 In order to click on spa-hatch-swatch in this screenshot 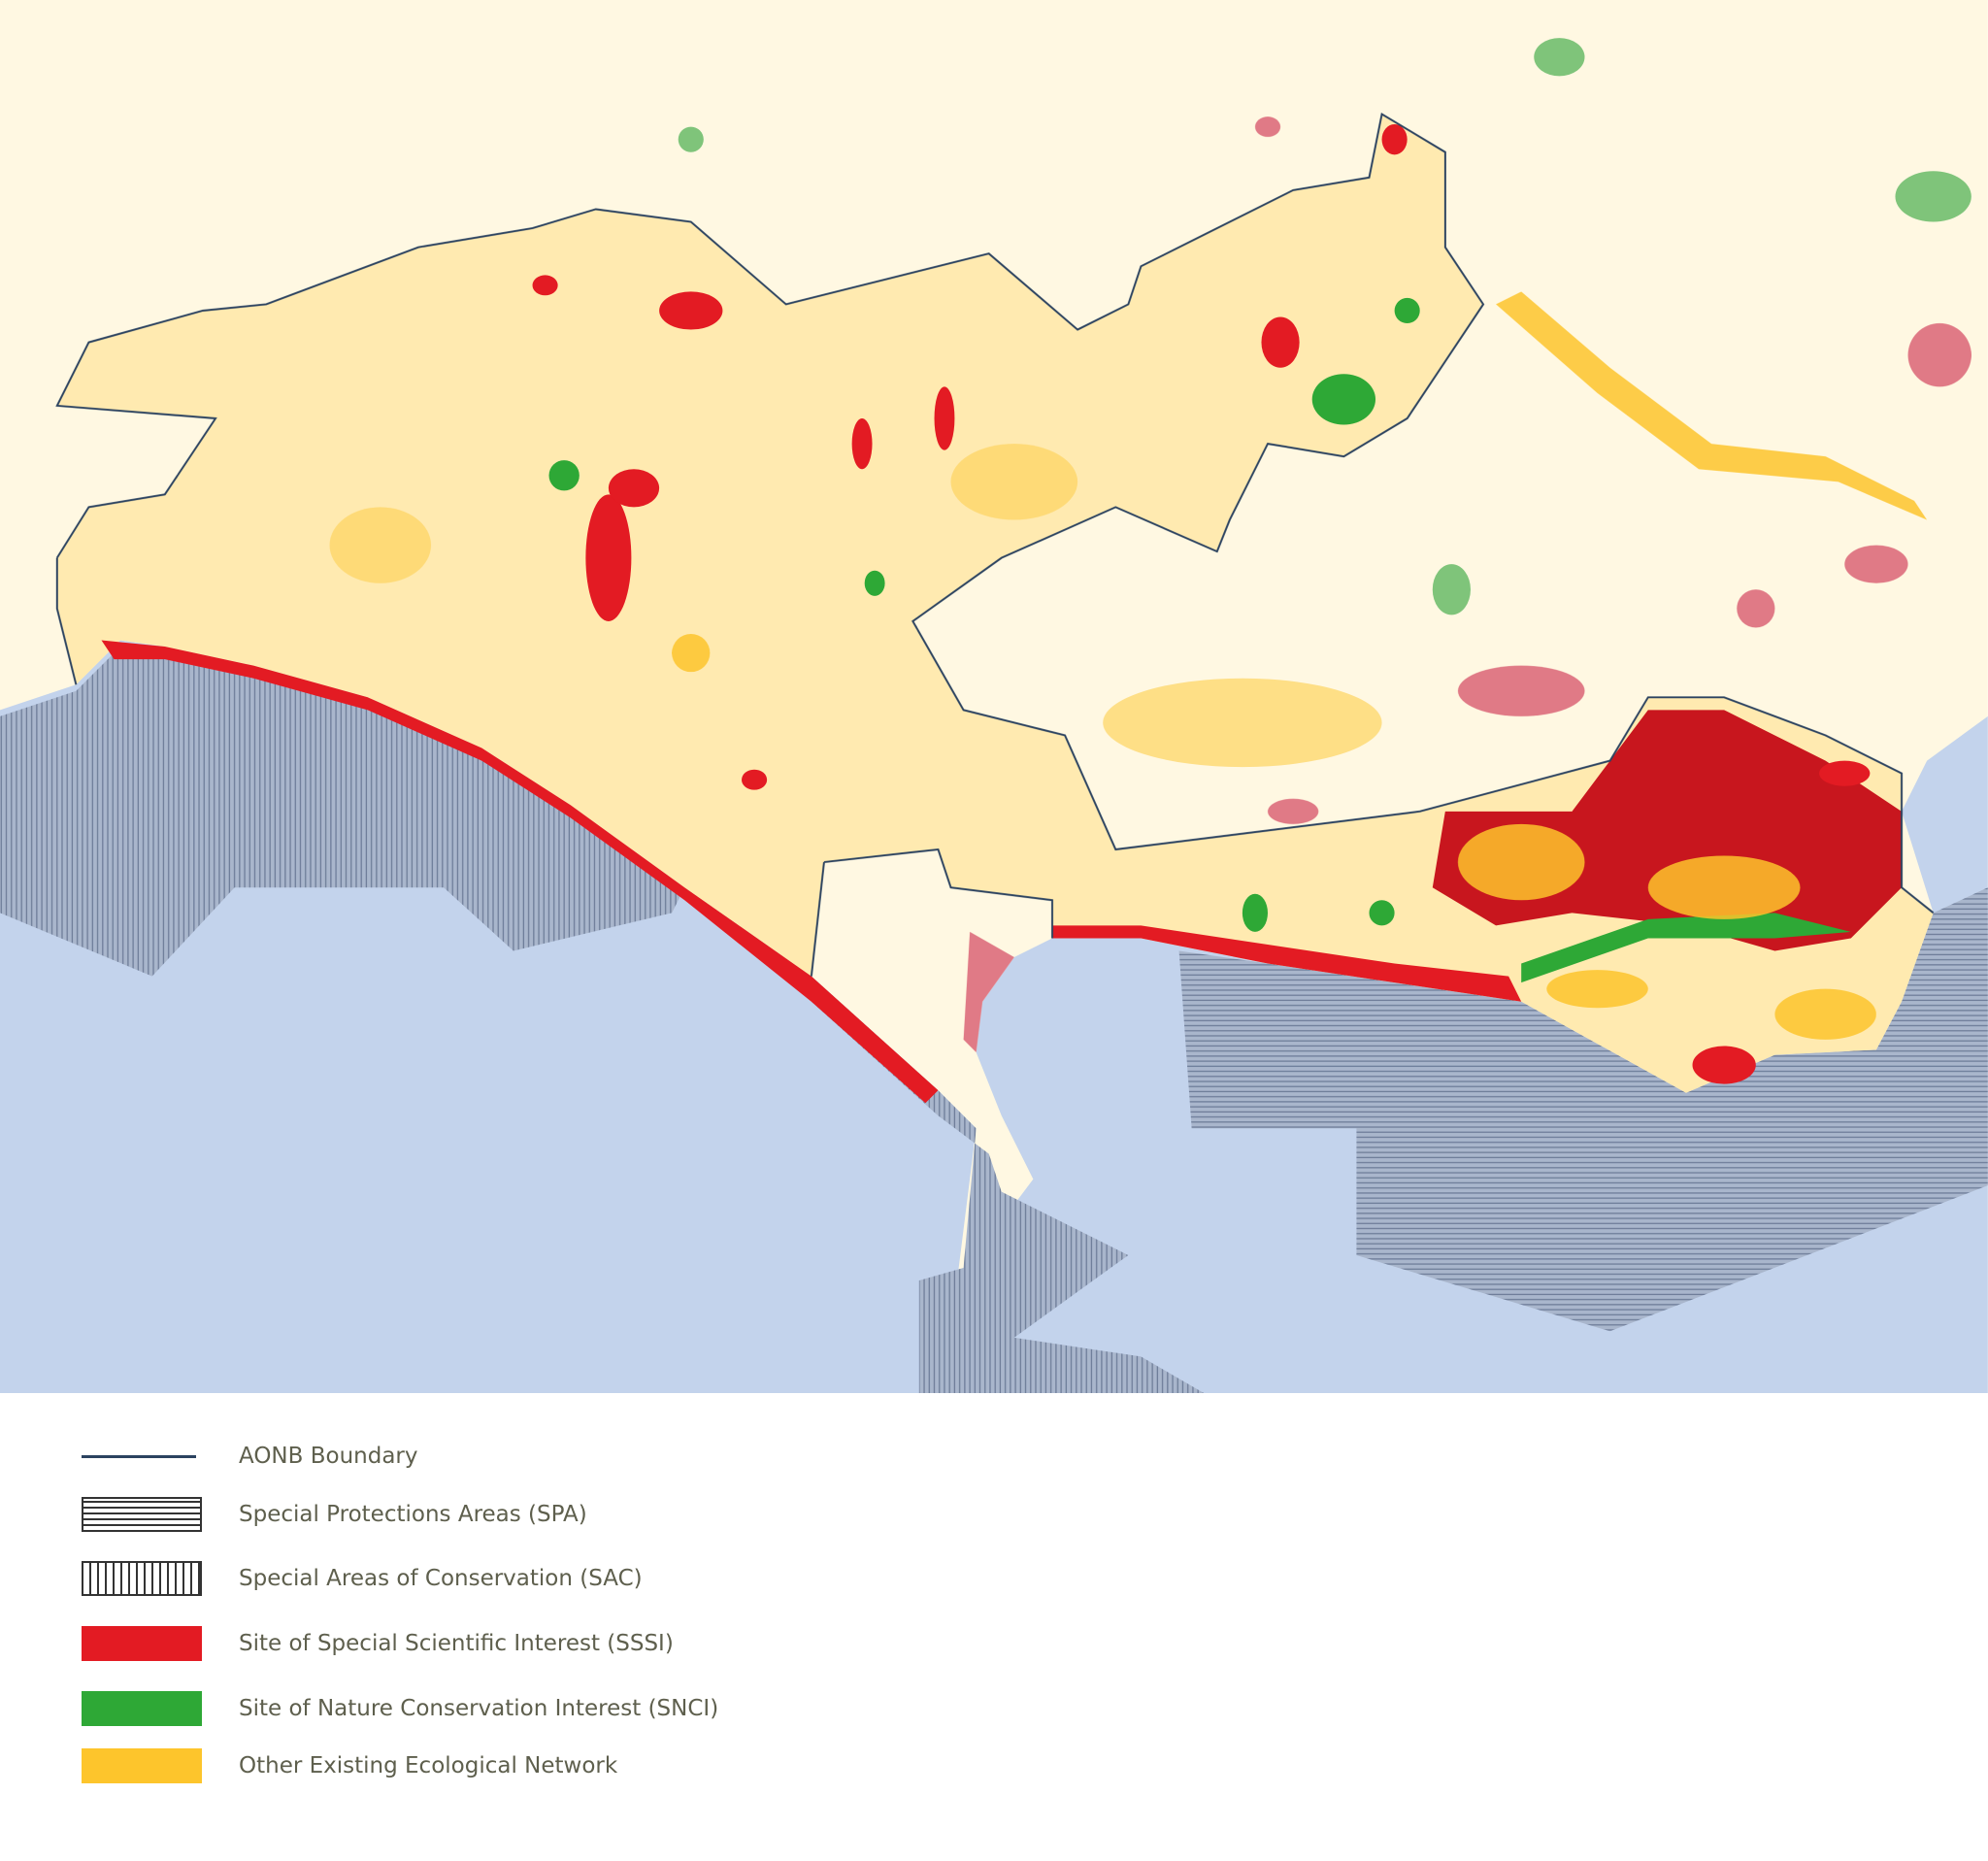, I will do `click(142, 1514)`.